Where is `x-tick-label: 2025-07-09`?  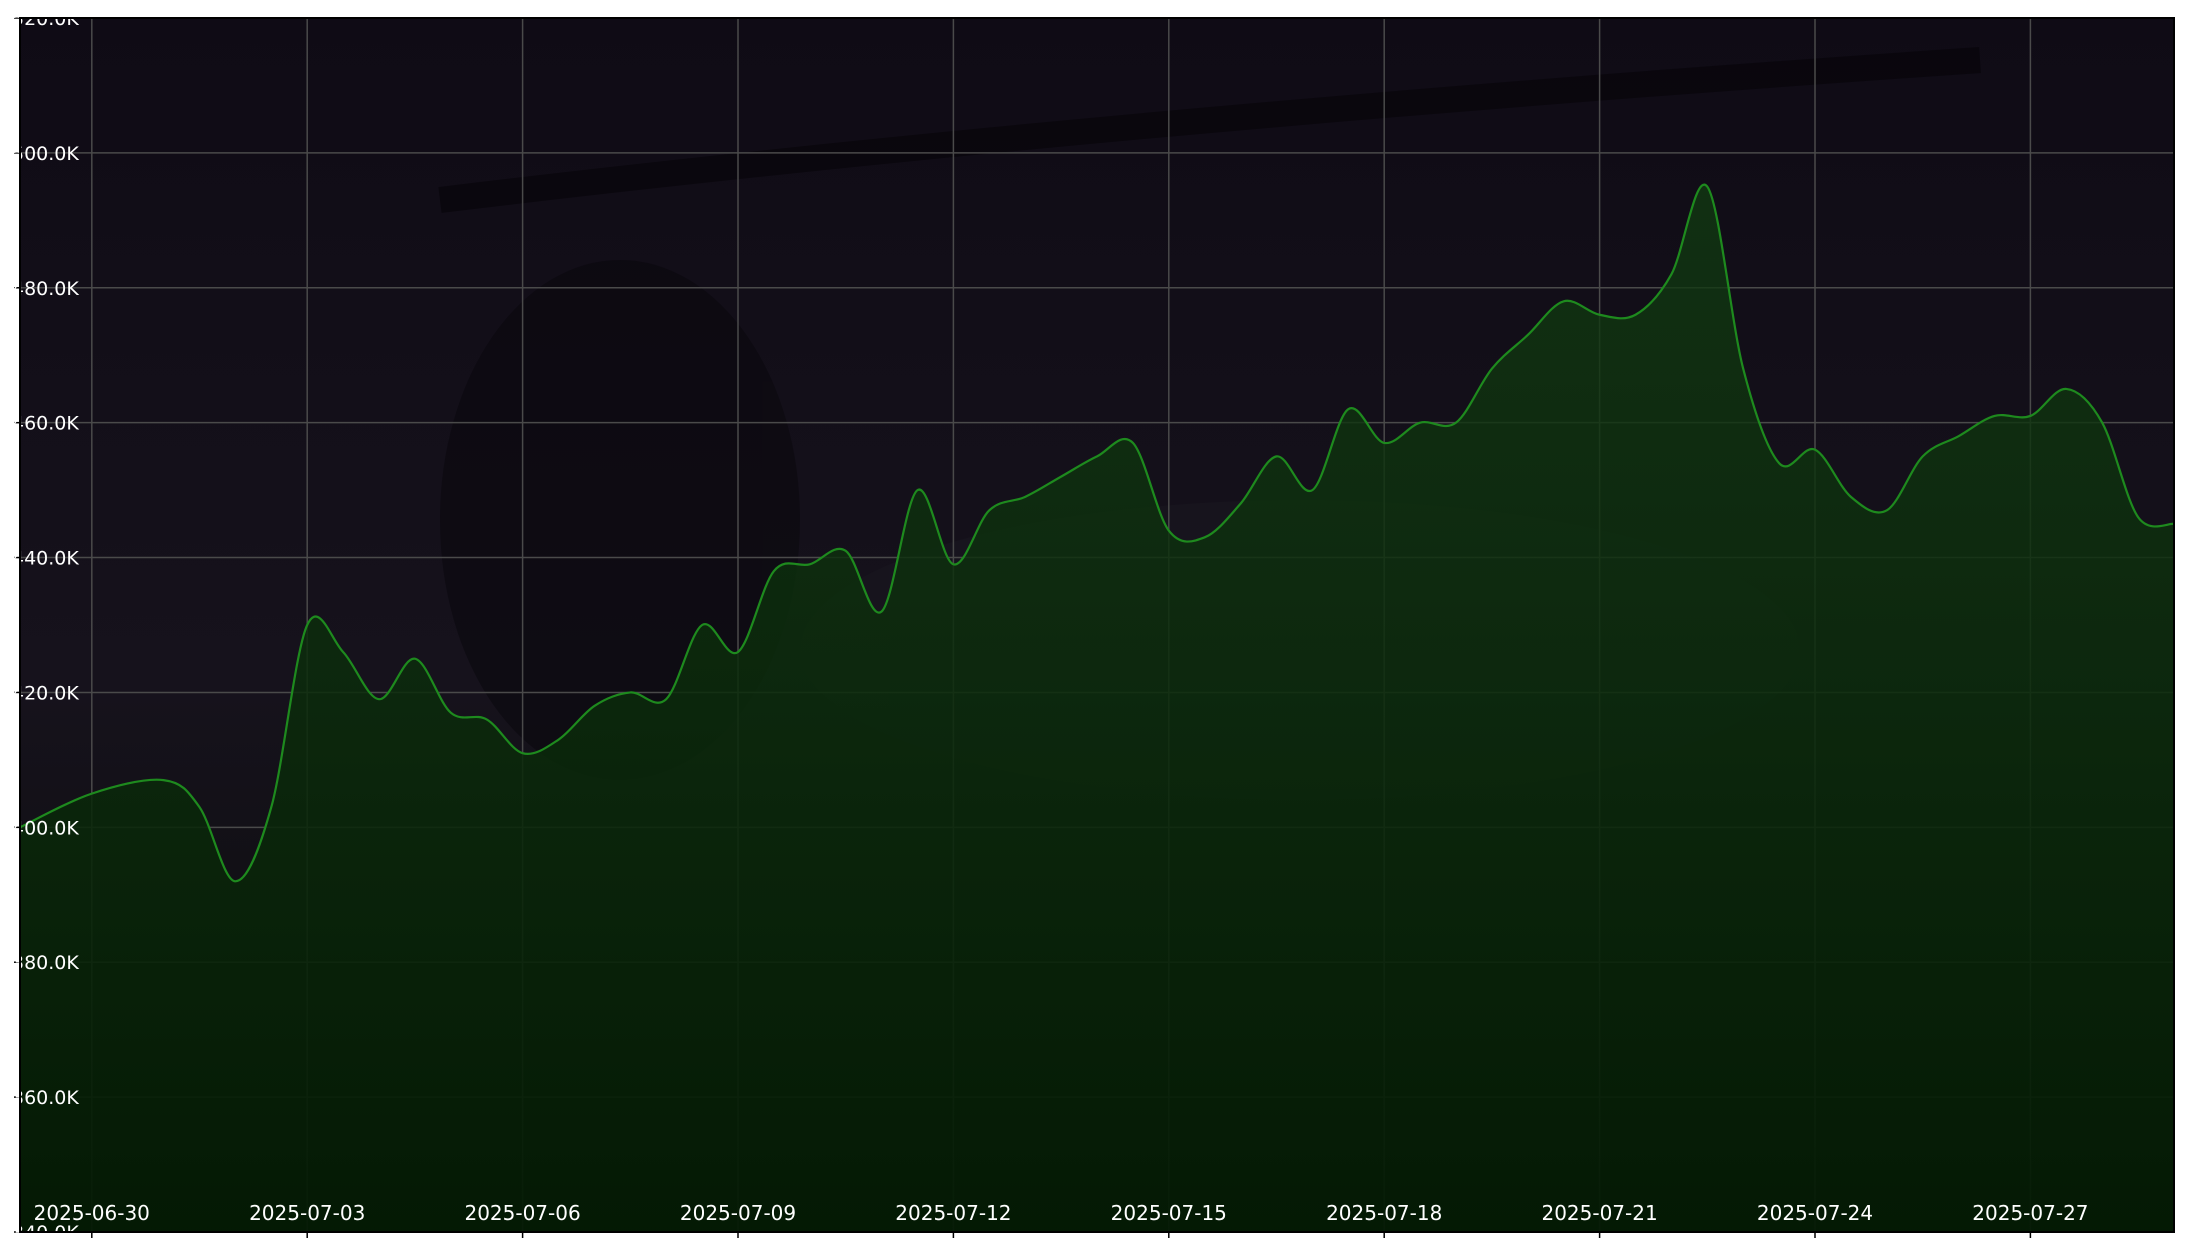
x-tick-label: 2025-07-09 is located at coordinates (738, 1213).